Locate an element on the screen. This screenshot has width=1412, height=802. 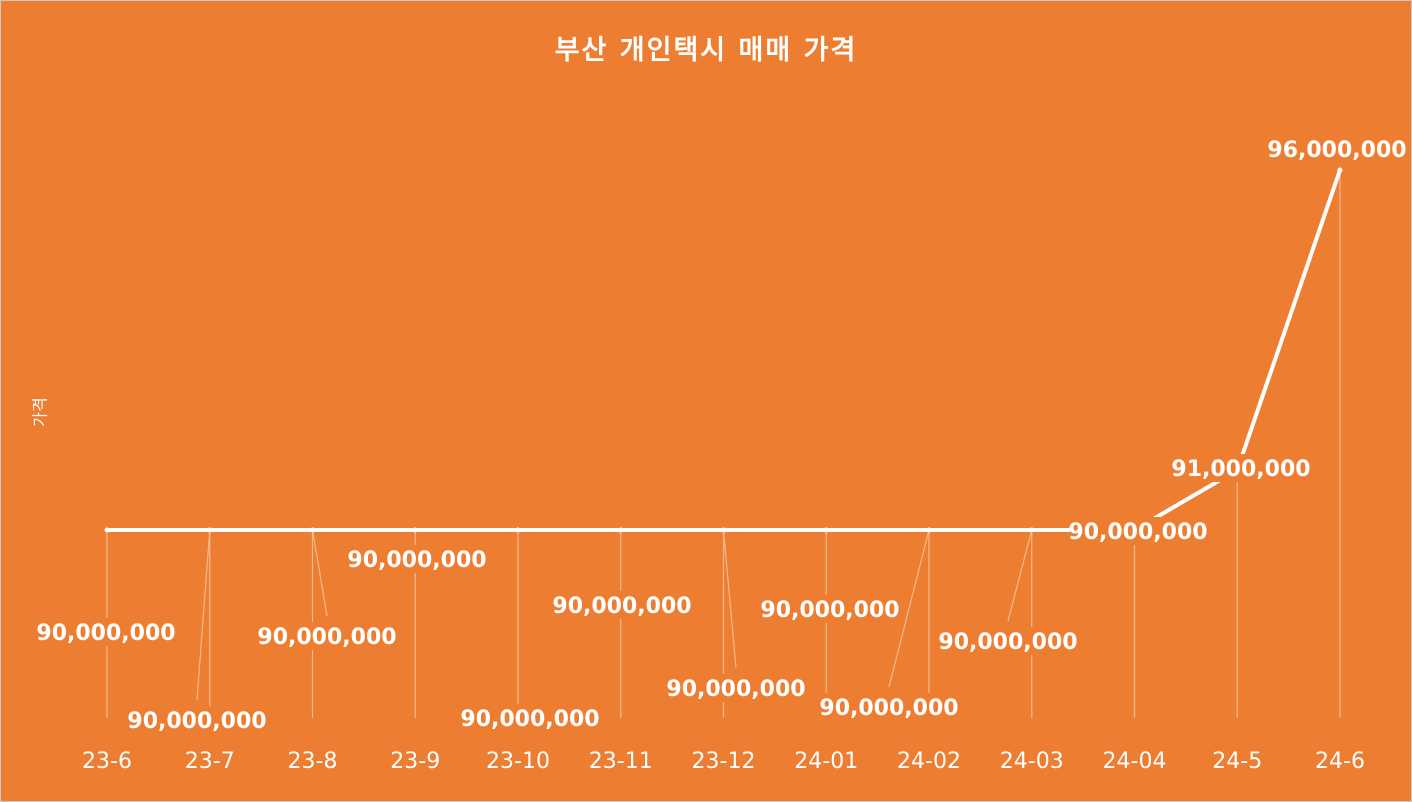
x-tick-label: 23-6 is located at coordinates (107, 761).